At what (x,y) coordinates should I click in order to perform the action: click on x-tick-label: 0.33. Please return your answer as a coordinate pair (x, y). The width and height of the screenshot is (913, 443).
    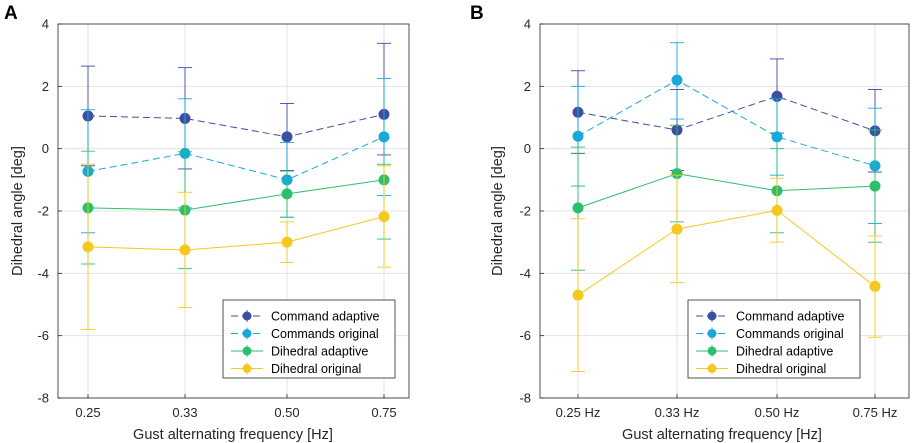
    Looking at the image, I should click on (184, 412).